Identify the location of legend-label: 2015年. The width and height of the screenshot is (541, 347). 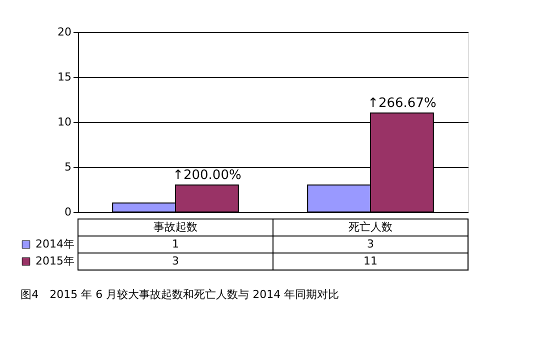
(55, 261).